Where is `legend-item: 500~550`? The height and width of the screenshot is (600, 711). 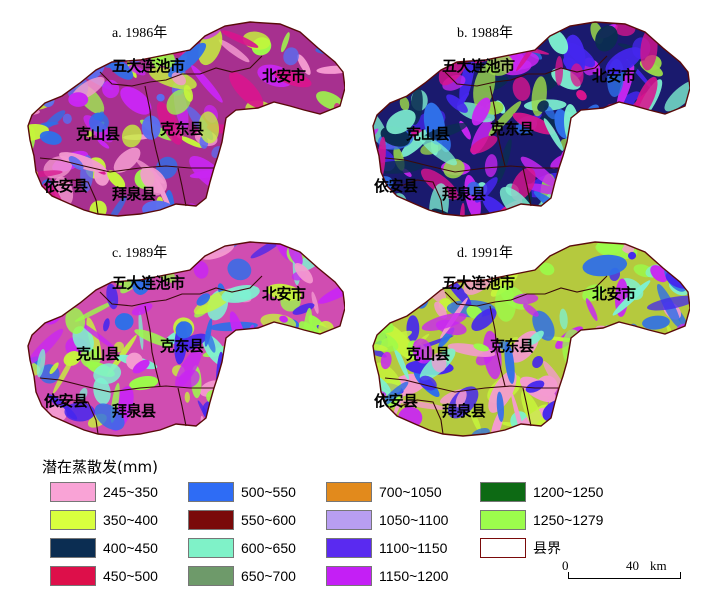 legend-item: 500~550 is located at coordinates (242, 492).